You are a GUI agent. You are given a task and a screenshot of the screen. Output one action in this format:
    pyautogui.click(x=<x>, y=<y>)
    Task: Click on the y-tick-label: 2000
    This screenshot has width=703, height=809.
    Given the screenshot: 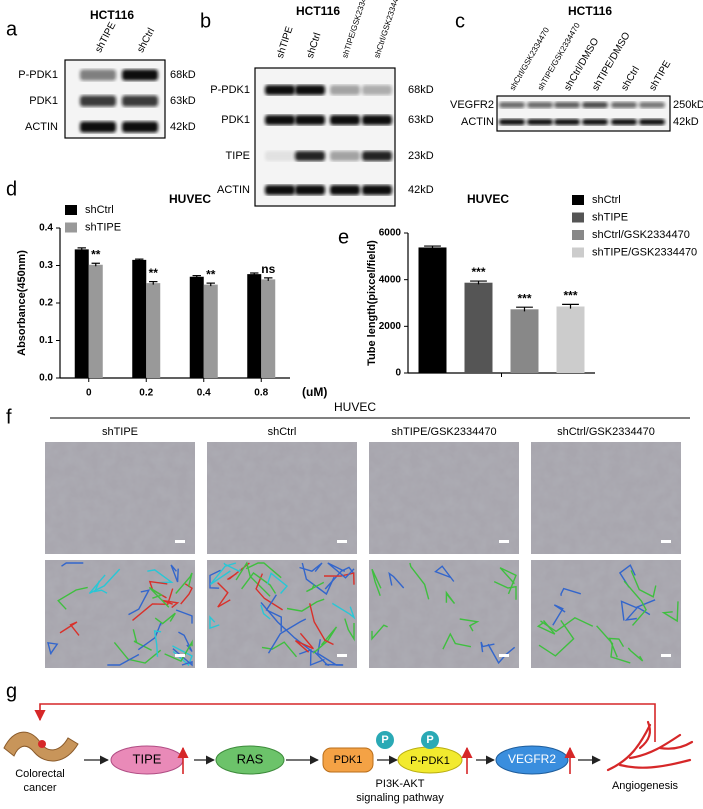 What is the action you would take?
    pyautogui.click(x=390, y=326)
    